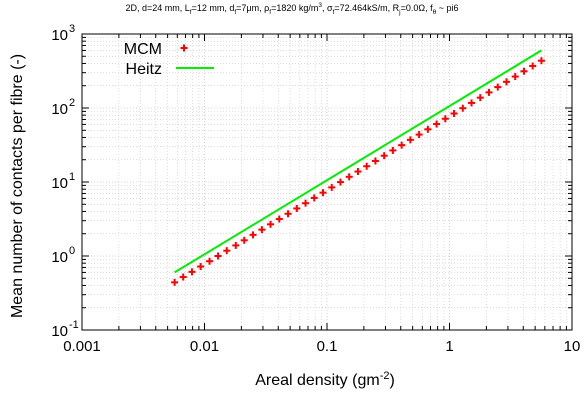 The width and height of the screenshot is (584, 395). I want to click on title-part: θ, so click(434, 12).